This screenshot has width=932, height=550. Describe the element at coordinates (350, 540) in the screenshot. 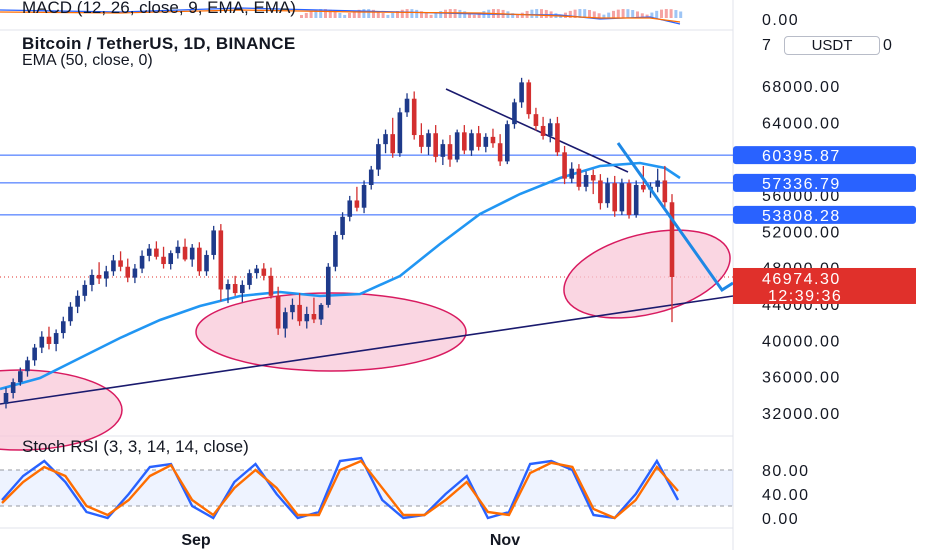

I see `time-axis: Sep Nov` at that location.